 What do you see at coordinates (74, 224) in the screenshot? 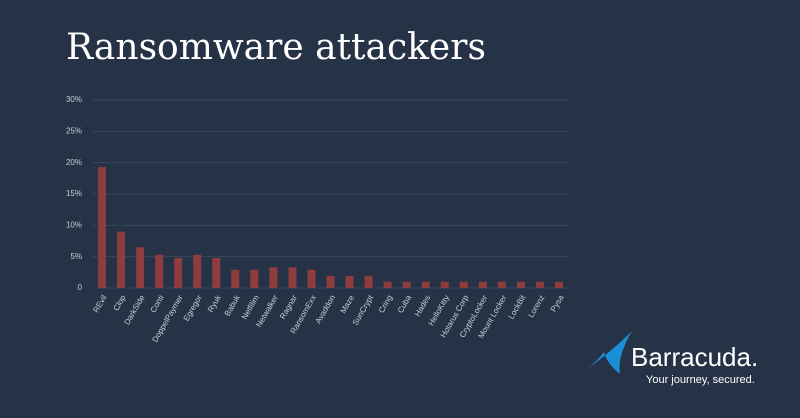
I see `y-tick-label: 10%` at bounding box center [74, 224].